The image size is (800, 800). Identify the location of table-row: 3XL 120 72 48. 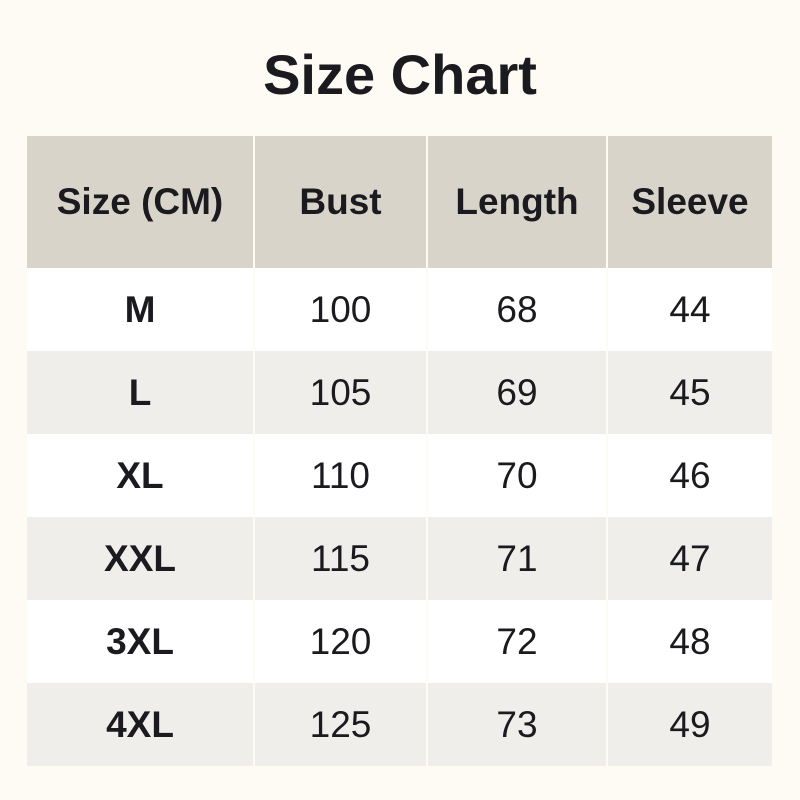
(399, 641).